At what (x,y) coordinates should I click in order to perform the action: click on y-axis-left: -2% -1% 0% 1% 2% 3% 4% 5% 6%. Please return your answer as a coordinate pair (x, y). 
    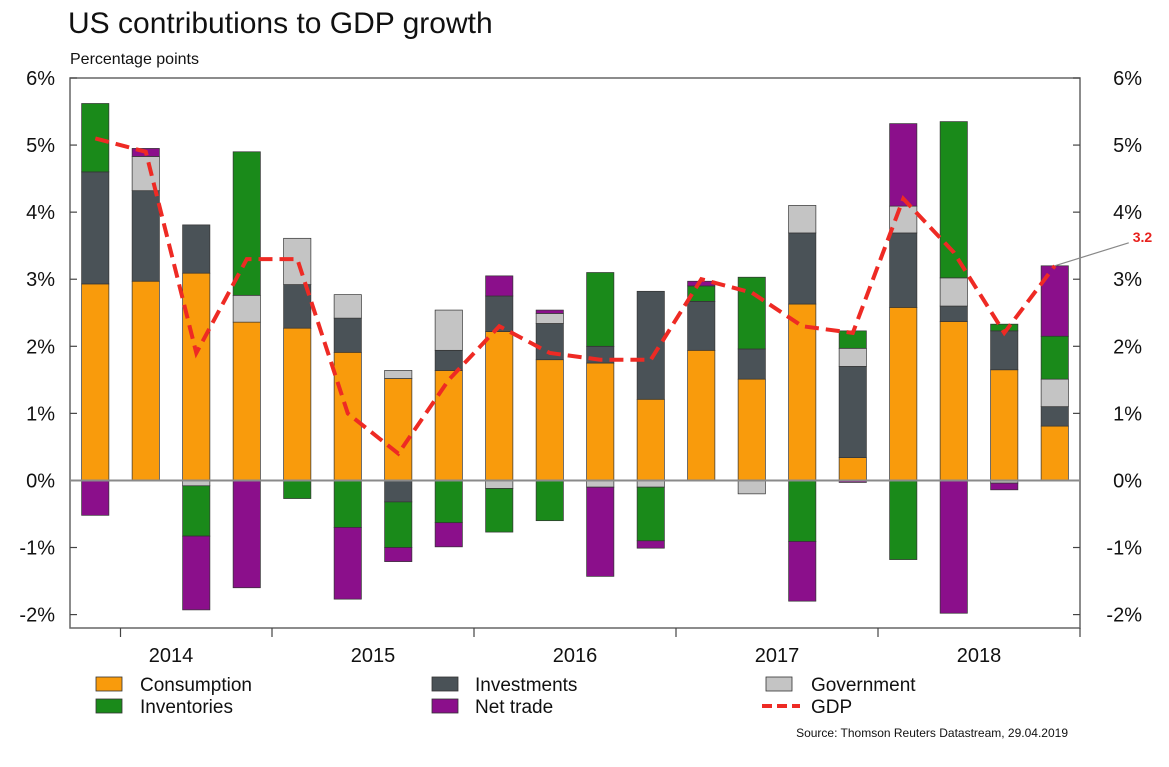
    Looking at the image, I should click on (48, 347).